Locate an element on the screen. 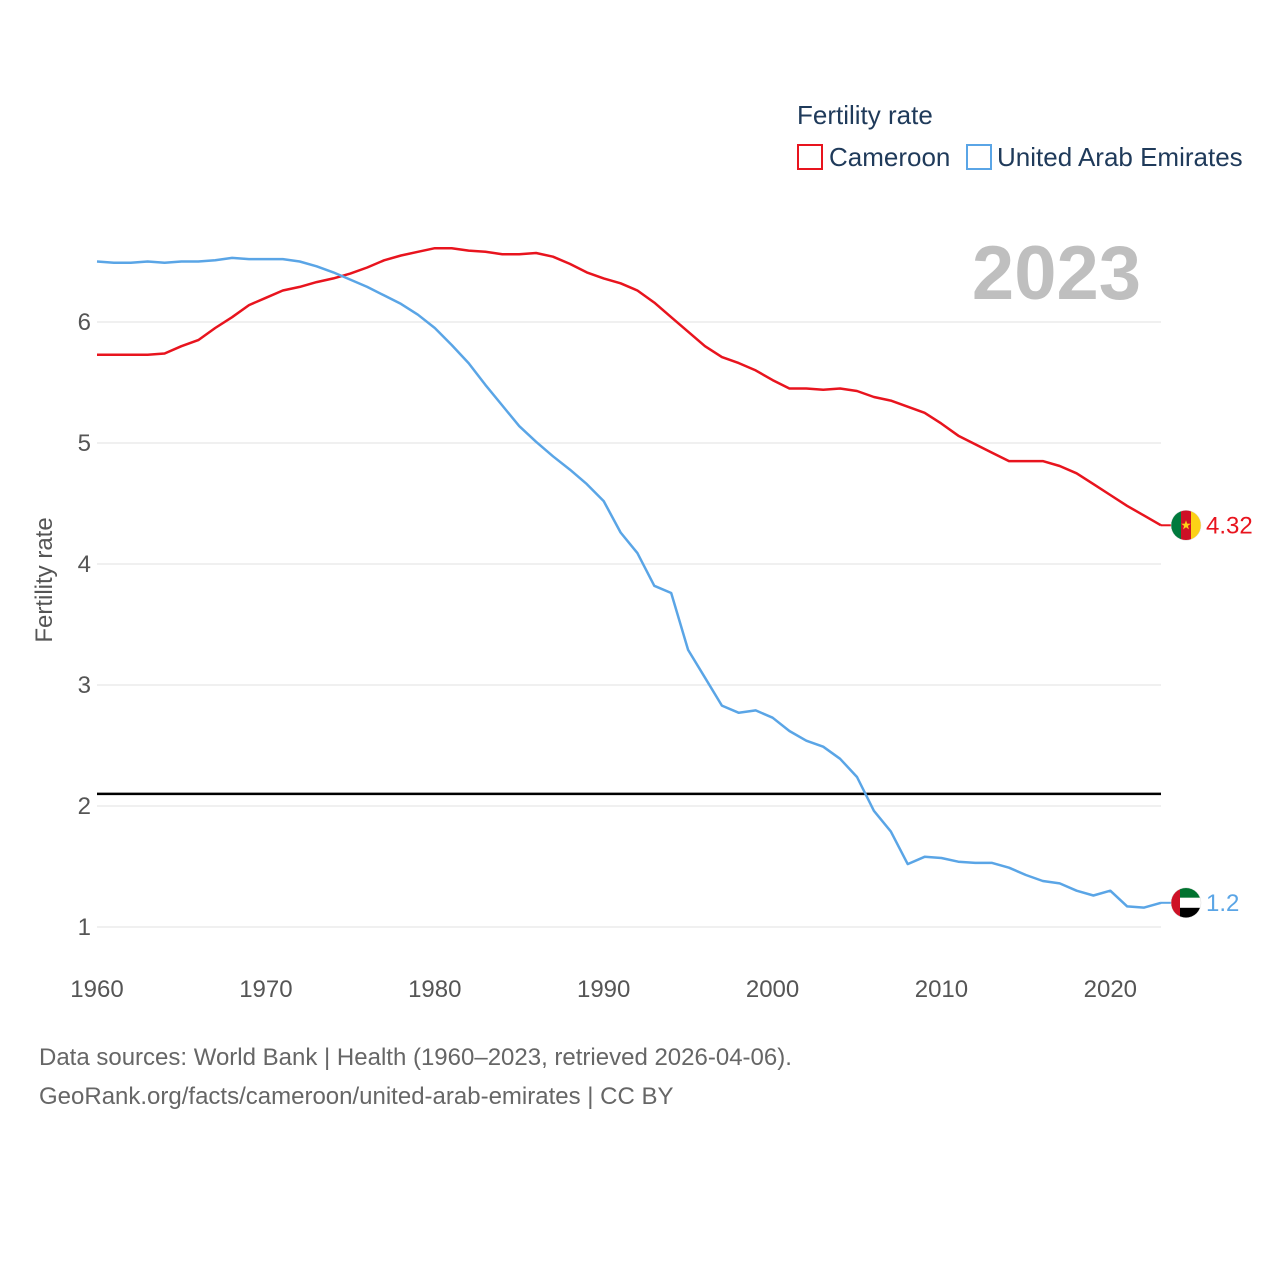 Image resolution: width=1280 pixels, height=1280 pixels. x-tick-label: 1970 is located at coordinates (265, 989).